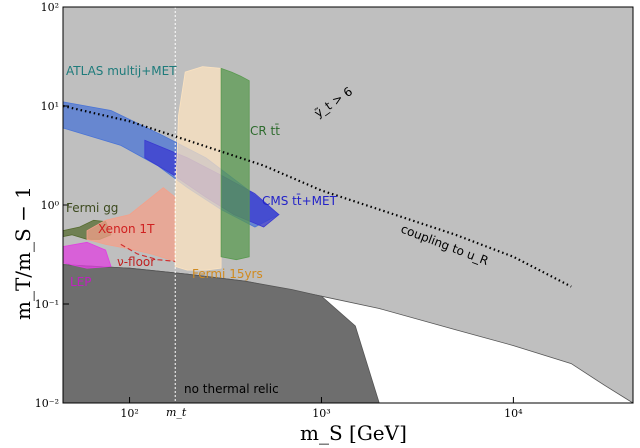  Describe the element at coordinates (176, 412) in the screenshot. I see `m-t-label: m_t` at that location.